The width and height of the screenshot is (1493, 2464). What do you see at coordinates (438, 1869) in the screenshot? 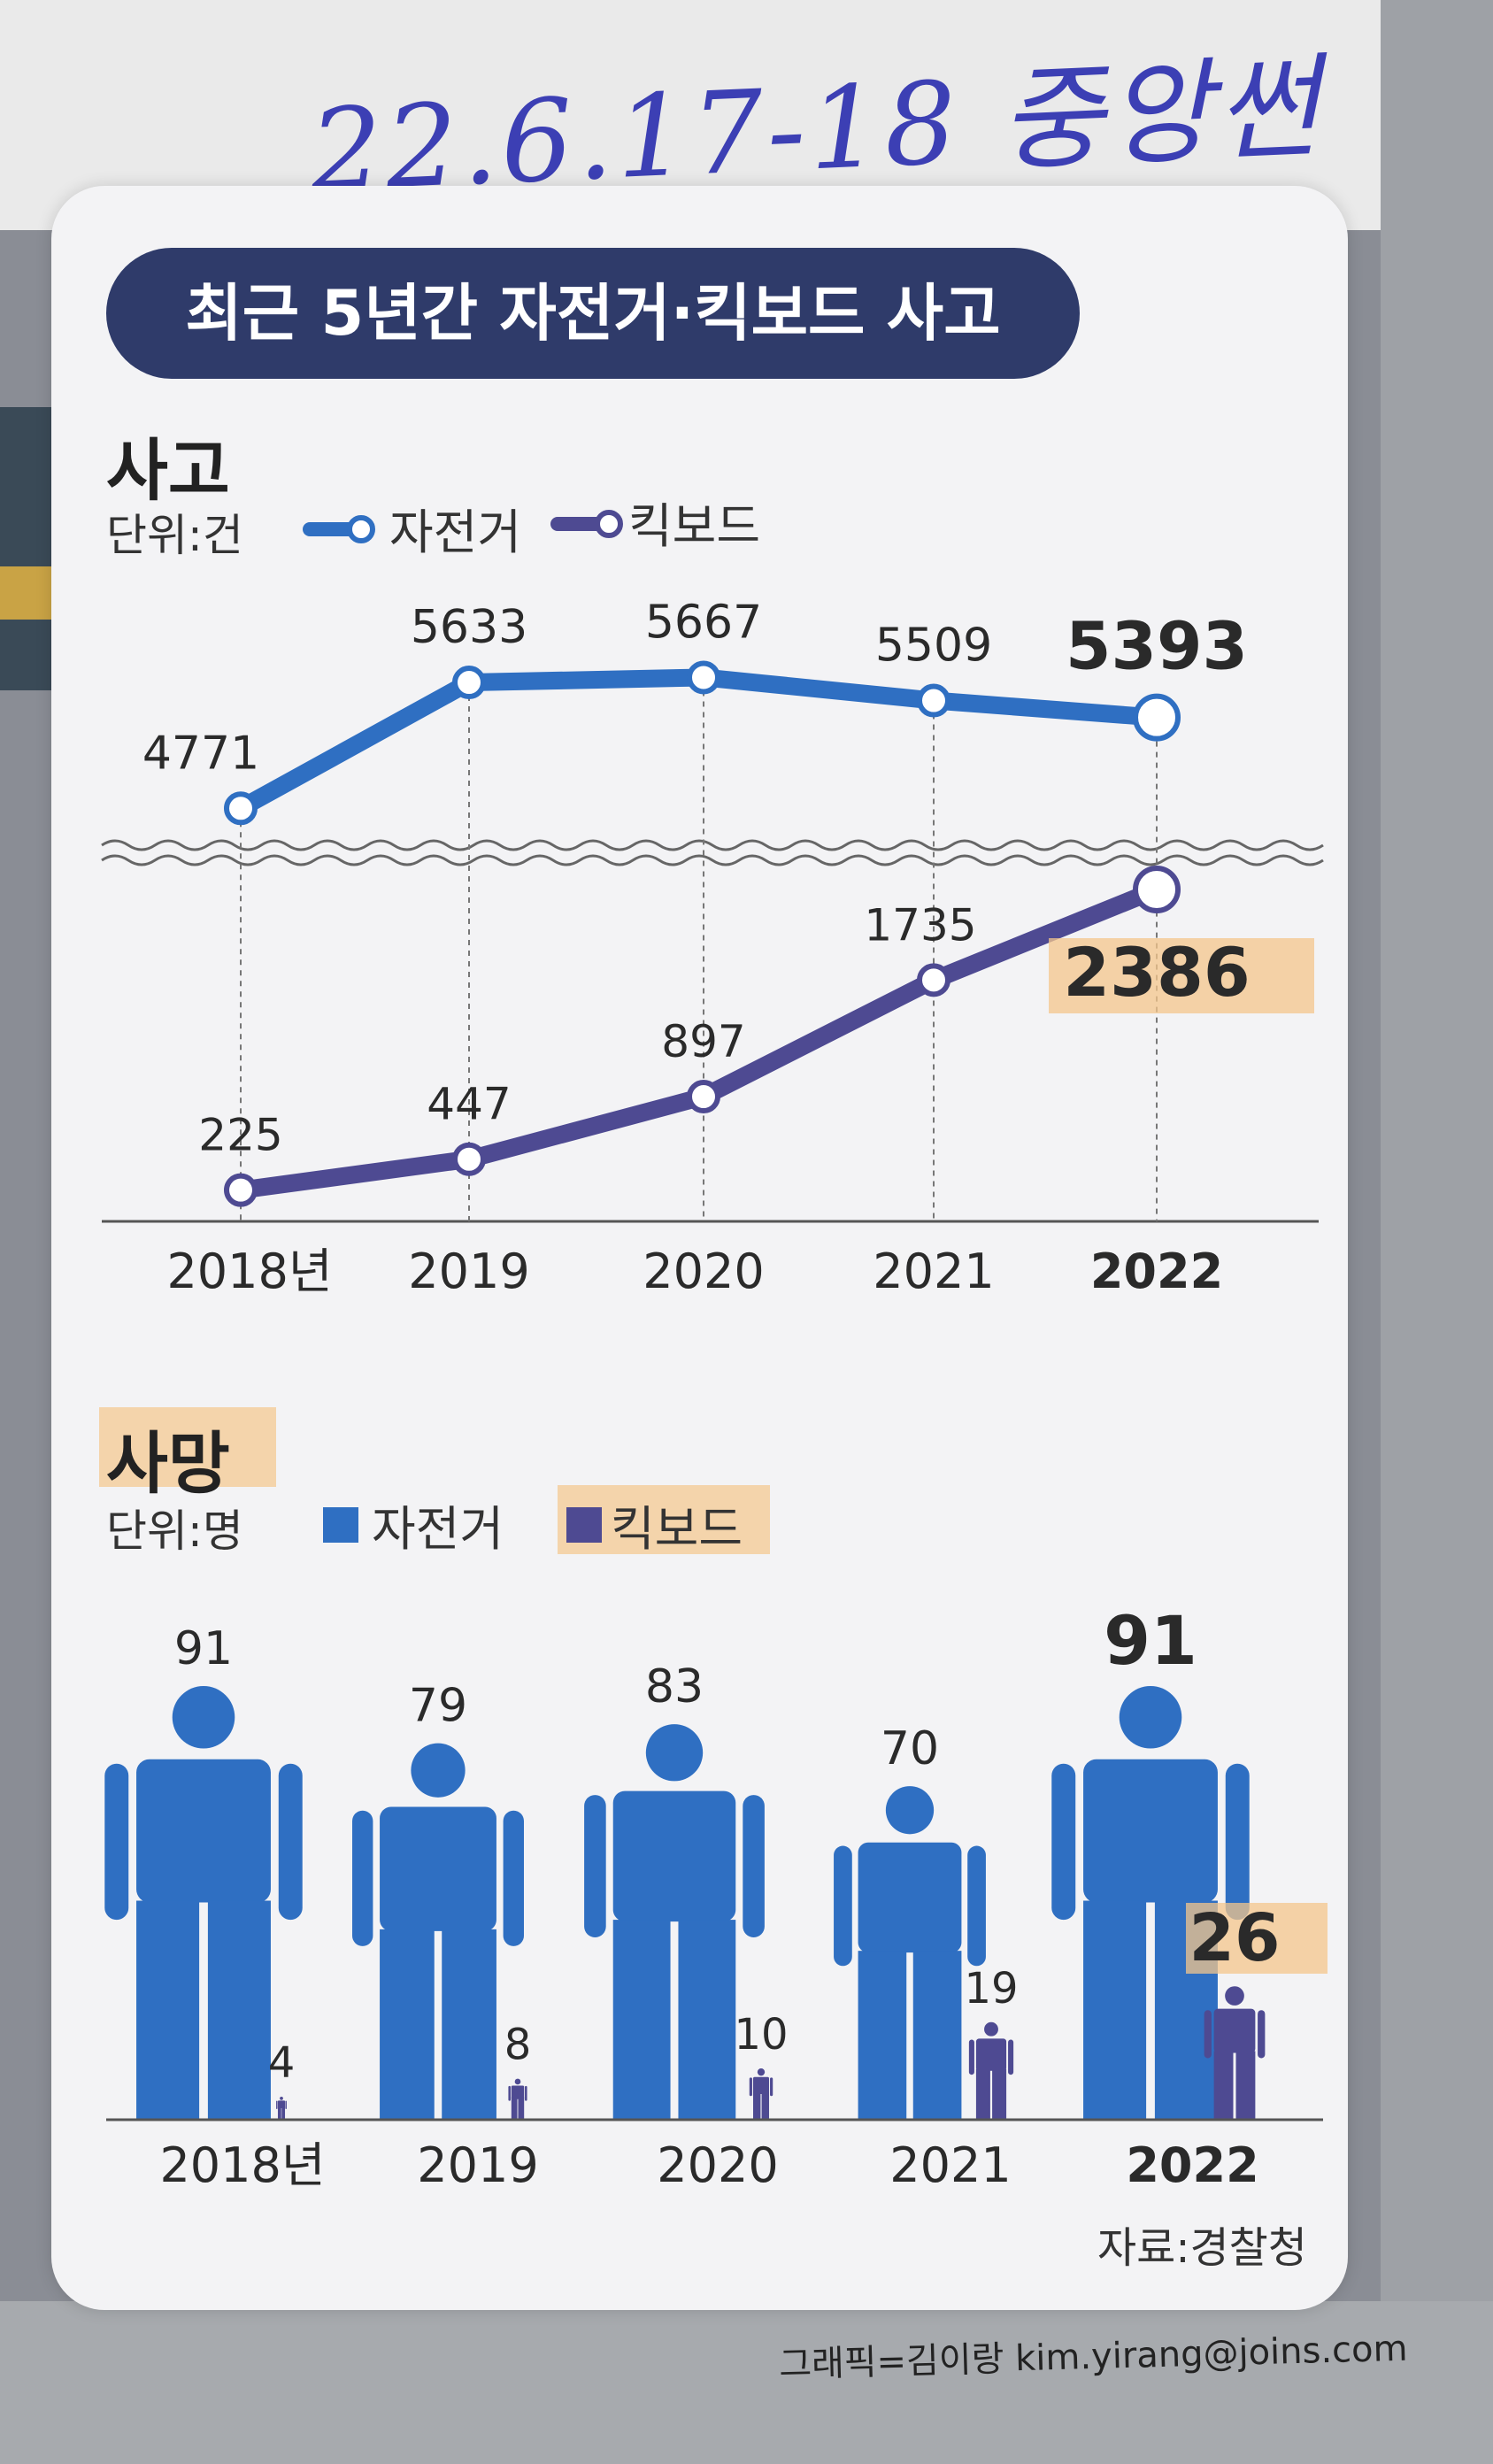
I see `bicycle-death-person-1-torso` at bounding box center [438, 1869].